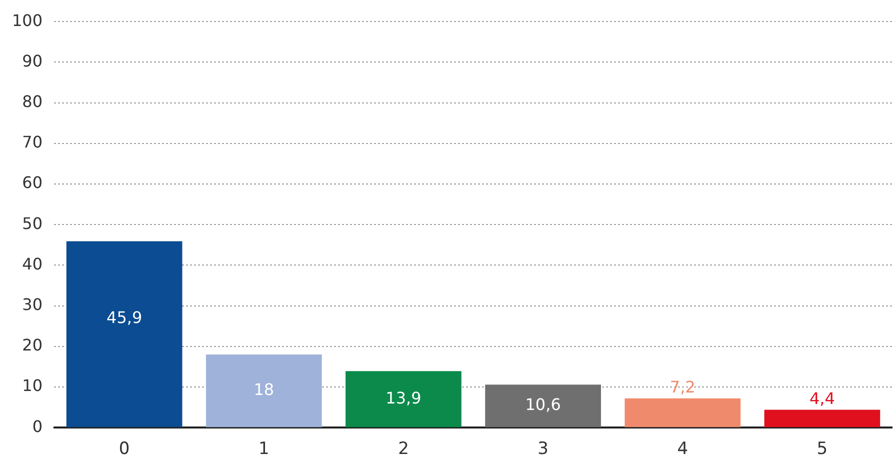  What do you see at coordinates (32, 304) in the screenshot?
I see `y-tick-label: 30` at bounding box center [32, 304].